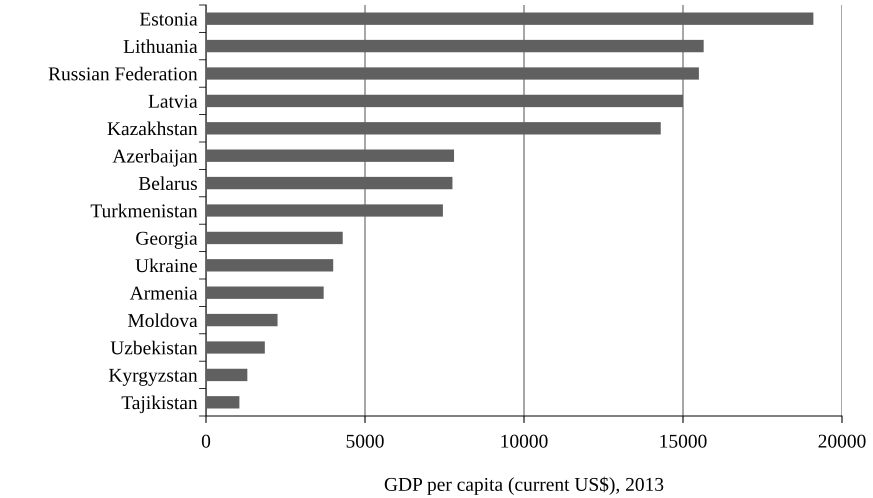  Describe the element at coordinates (173, 101) in the screenshot. I see `y-tick-label: Latvia` at that location.